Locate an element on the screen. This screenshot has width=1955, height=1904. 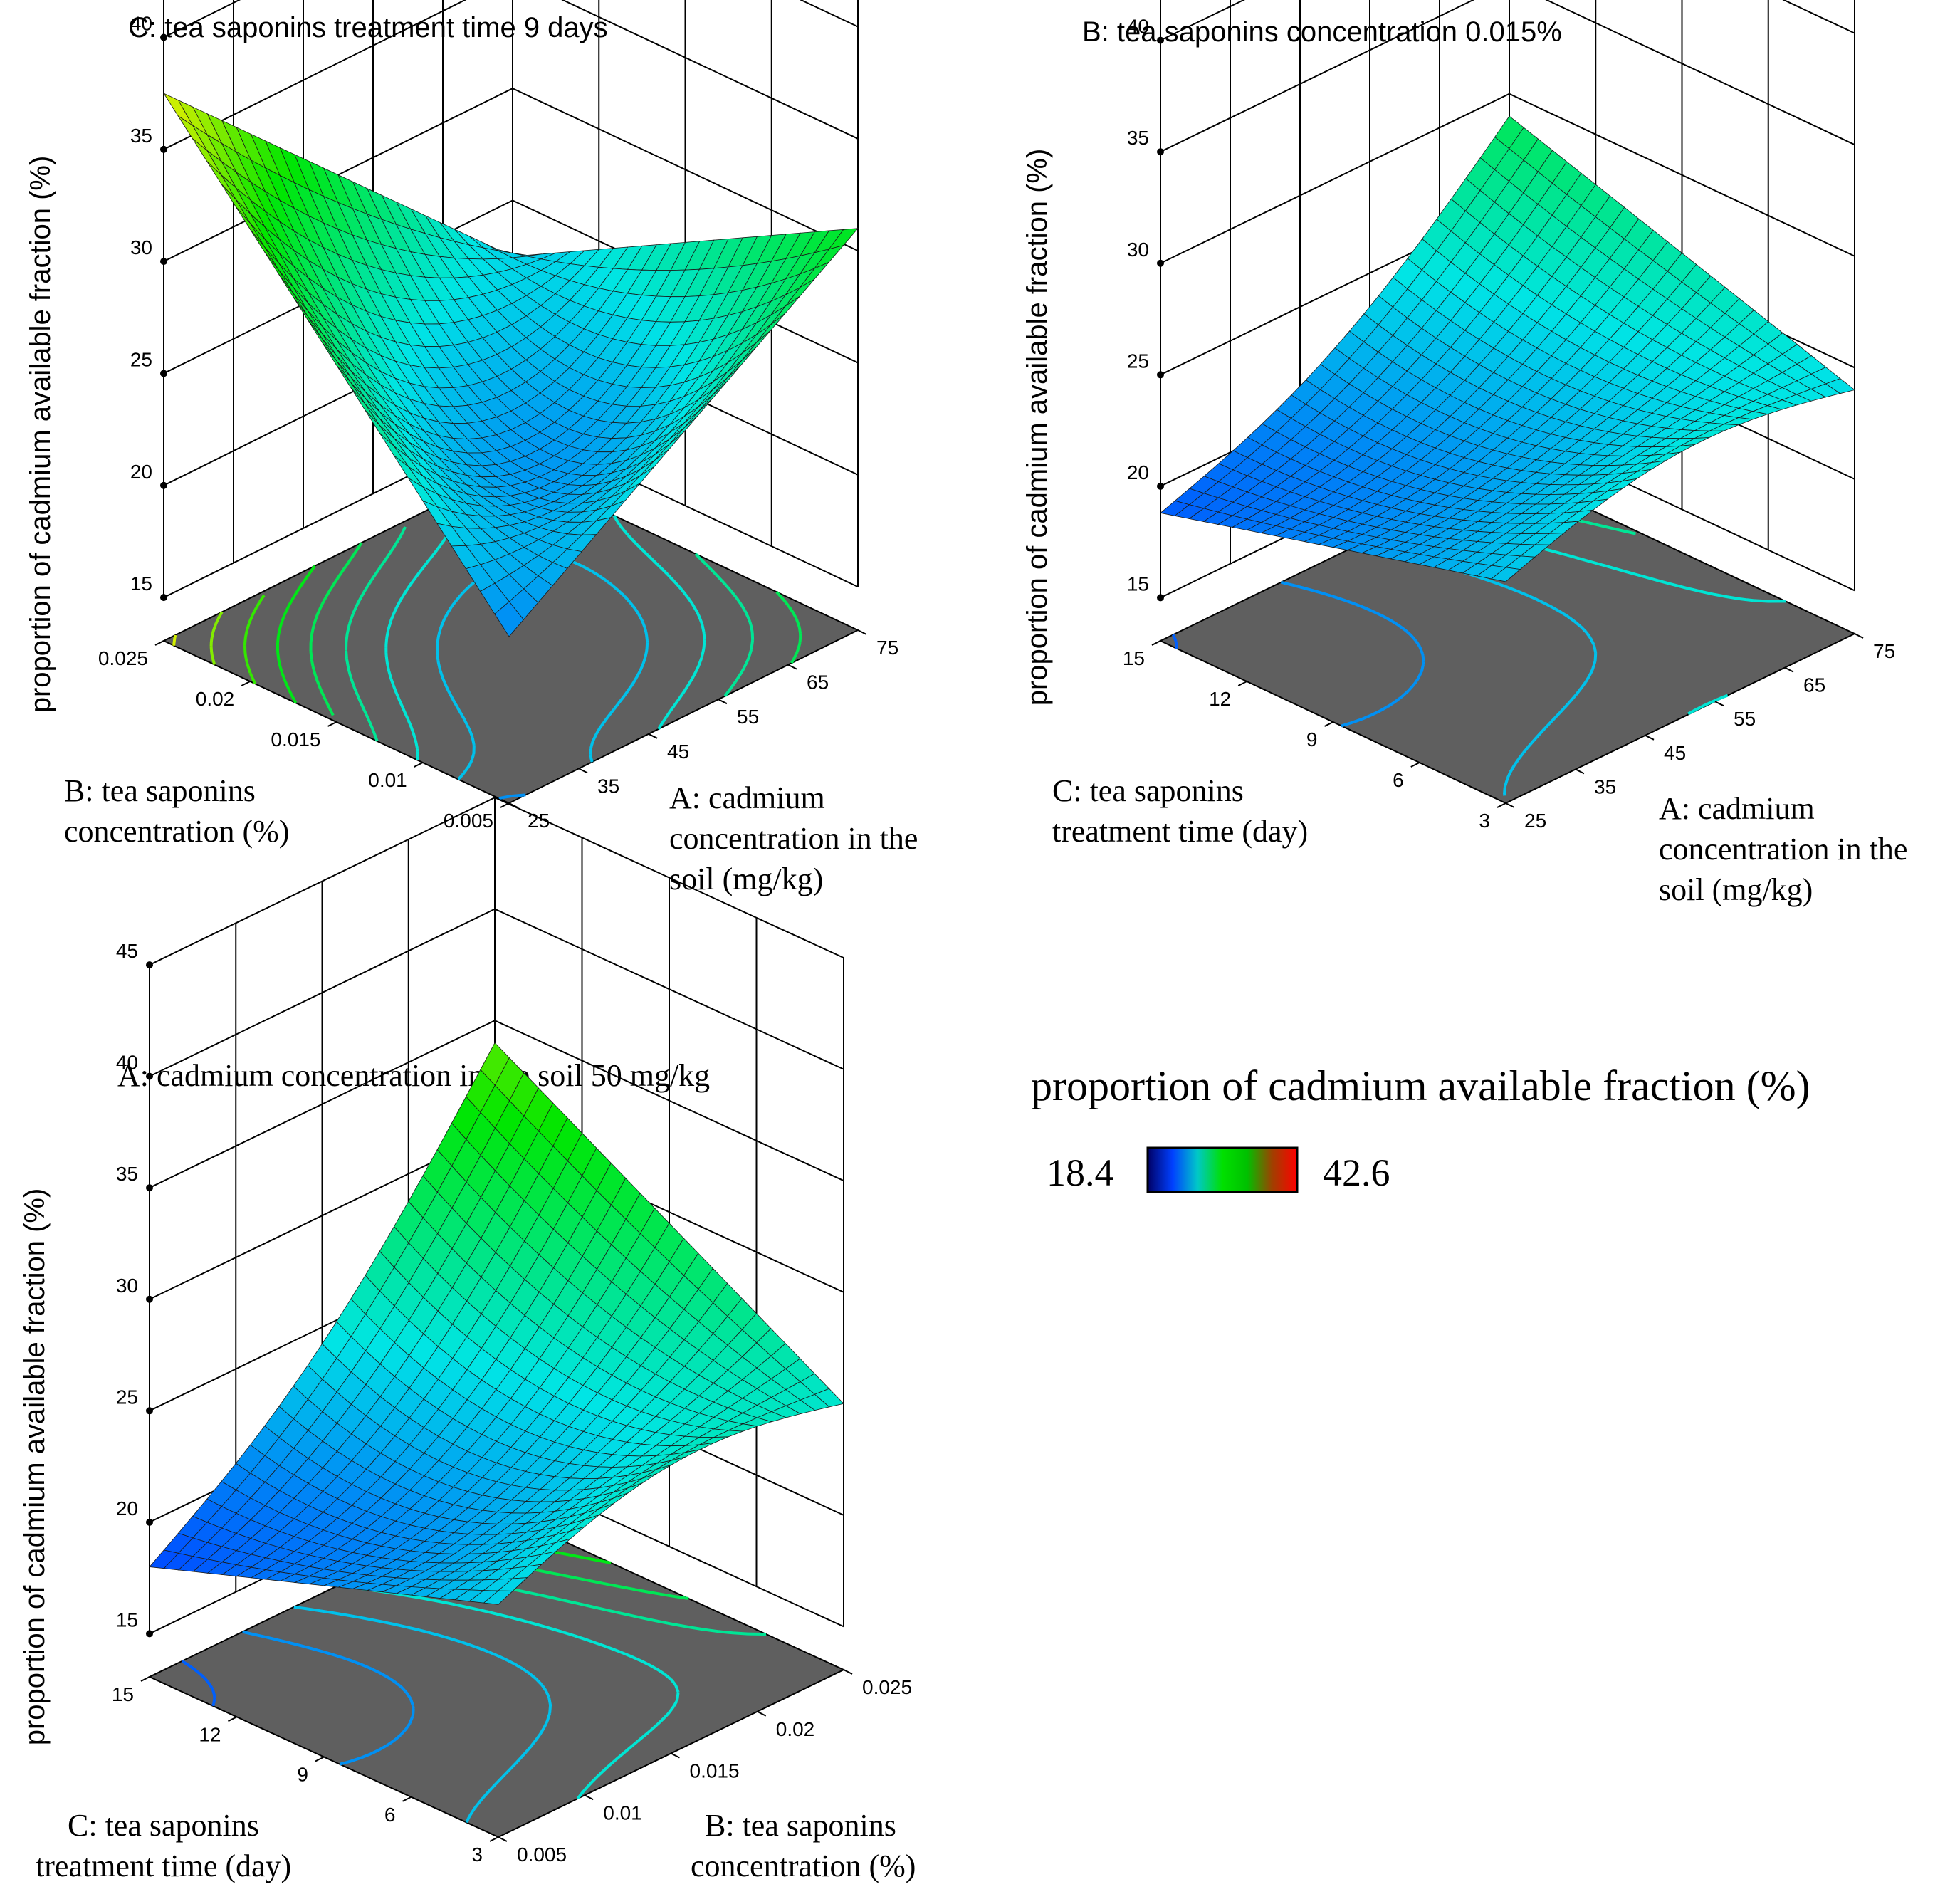
axis-a-tick-label: 55 is located at coordinates (1745, 719).